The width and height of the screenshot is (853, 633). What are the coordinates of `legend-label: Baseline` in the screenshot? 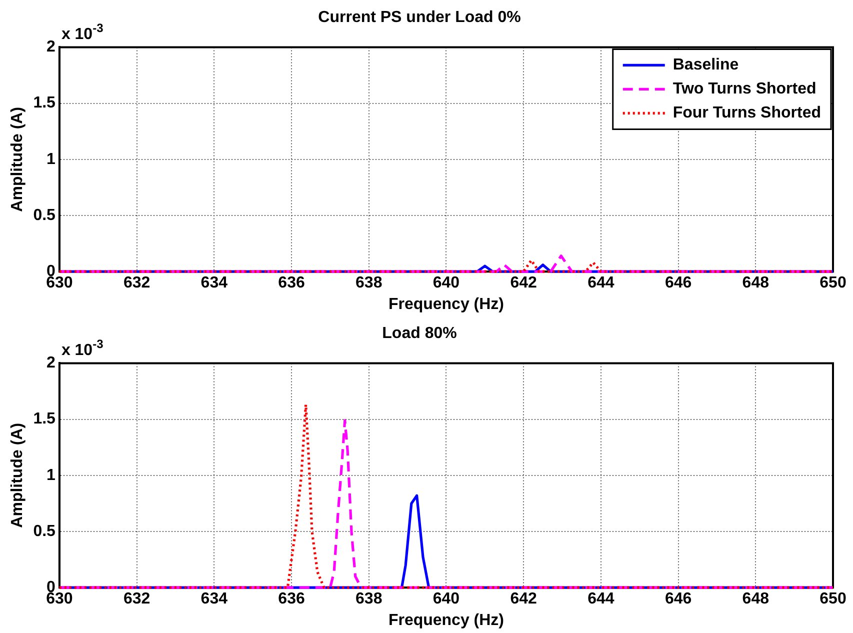 It's located at (705, 65).